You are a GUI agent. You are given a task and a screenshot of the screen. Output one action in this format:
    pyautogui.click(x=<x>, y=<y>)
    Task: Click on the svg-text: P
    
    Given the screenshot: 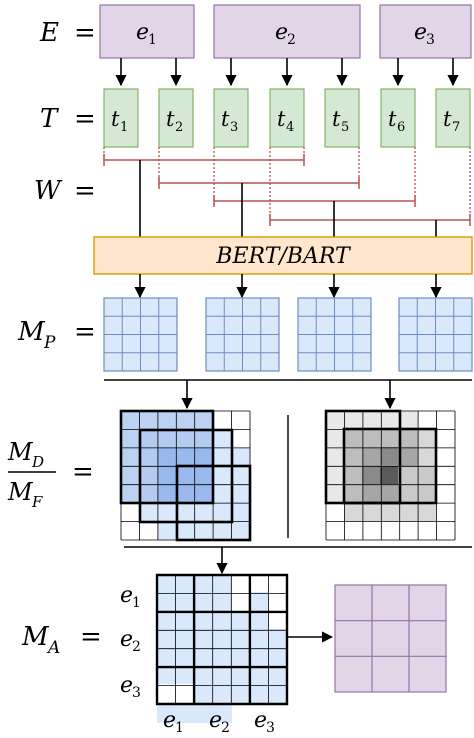 What is the action you would take?
    pyautogui.click(x=49, y=343)
    